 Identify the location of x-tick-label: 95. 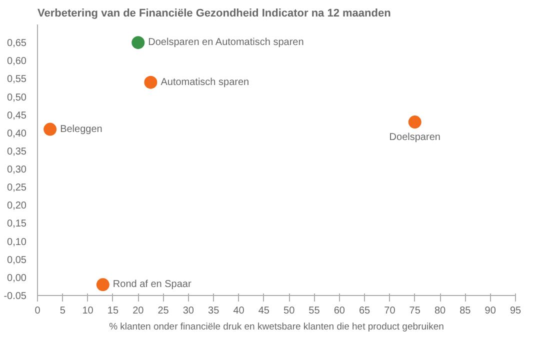
(516, 311).